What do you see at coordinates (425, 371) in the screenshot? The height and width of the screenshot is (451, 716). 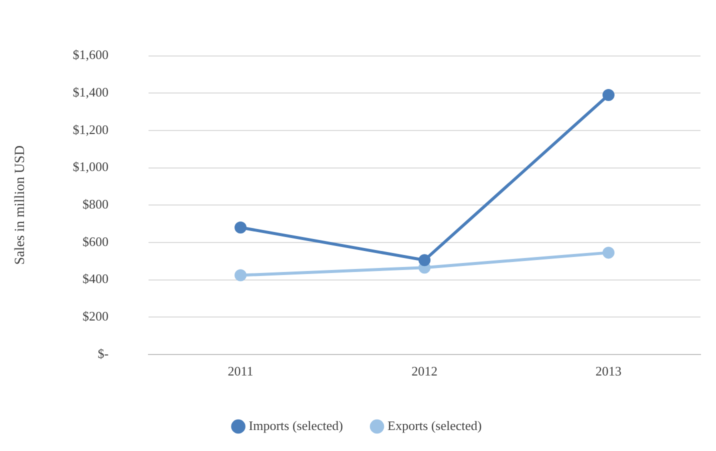 I see `x-tick-label: 2012` at bounding box center [425, 371].